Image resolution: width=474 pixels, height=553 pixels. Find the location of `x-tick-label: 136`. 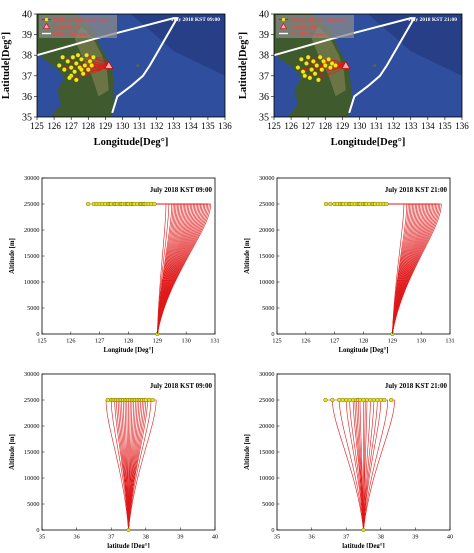

x-tick-label: 136 is located at coordinates (462, 126).